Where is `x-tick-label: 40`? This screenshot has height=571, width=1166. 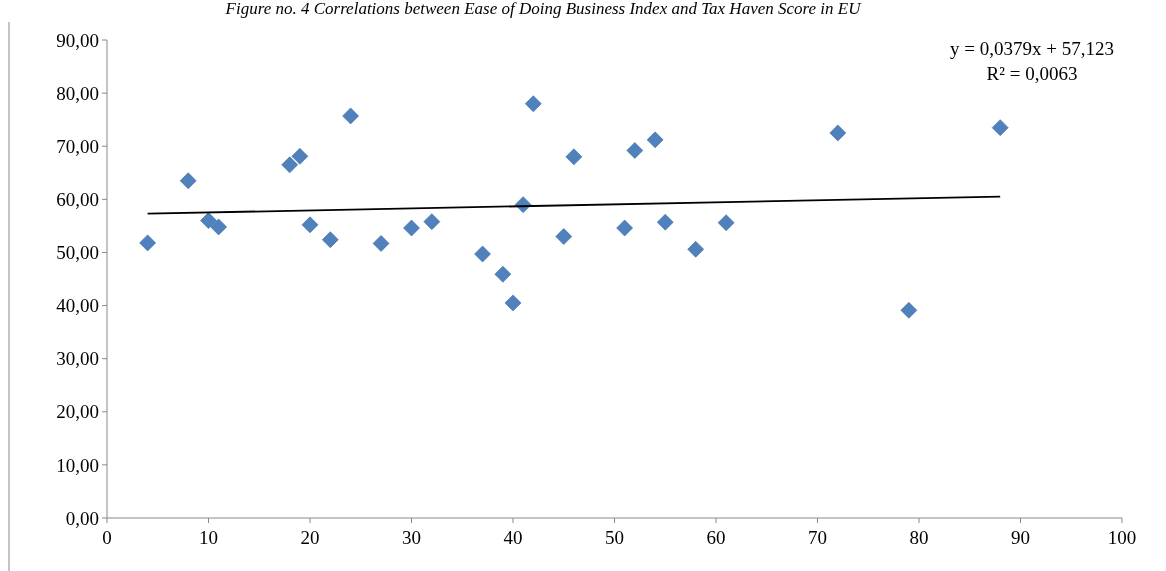
x-tick-label: 40 is located at coordinates (513, 537).